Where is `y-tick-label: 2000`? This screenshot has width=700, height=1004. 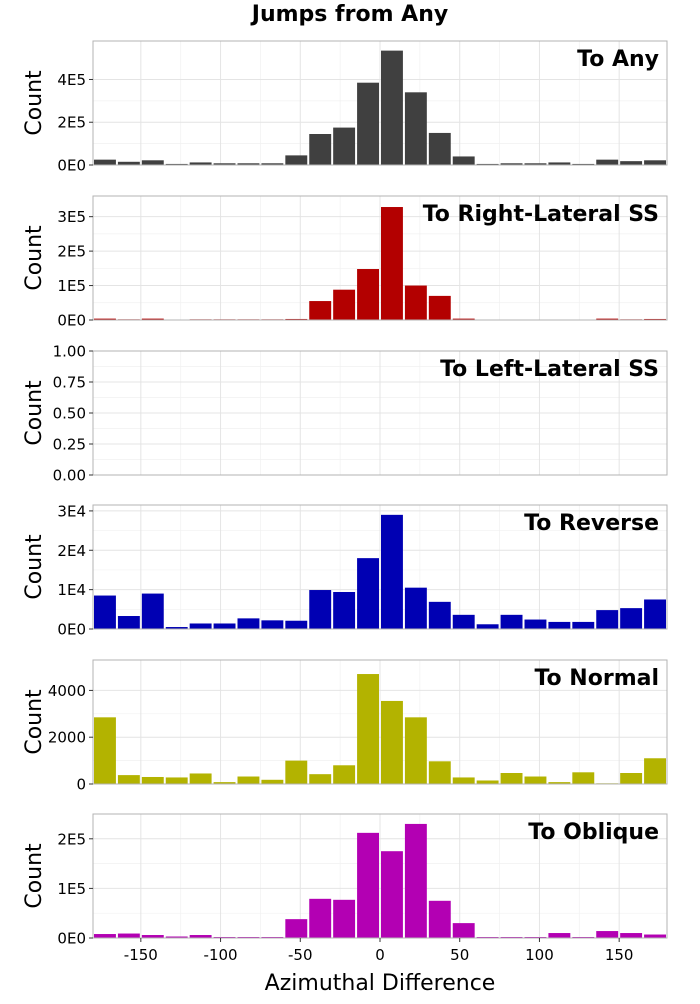 y-tick-label: 2000 is located at coordinates (67, 738).